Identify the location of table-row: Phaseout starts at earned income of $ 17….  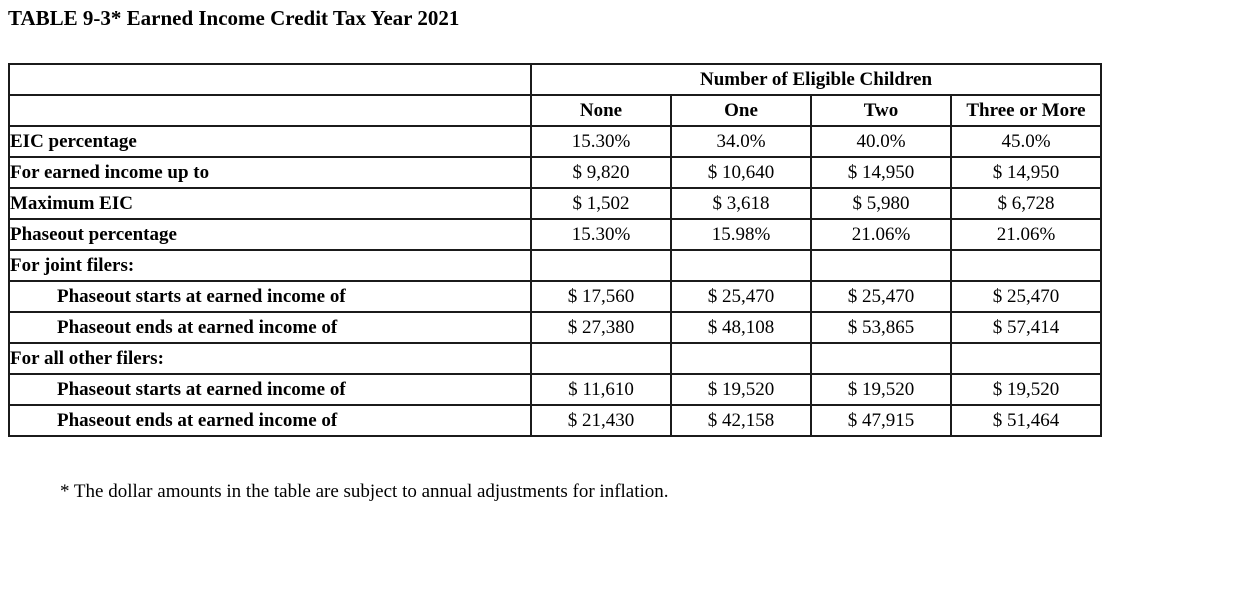
(555, 296).